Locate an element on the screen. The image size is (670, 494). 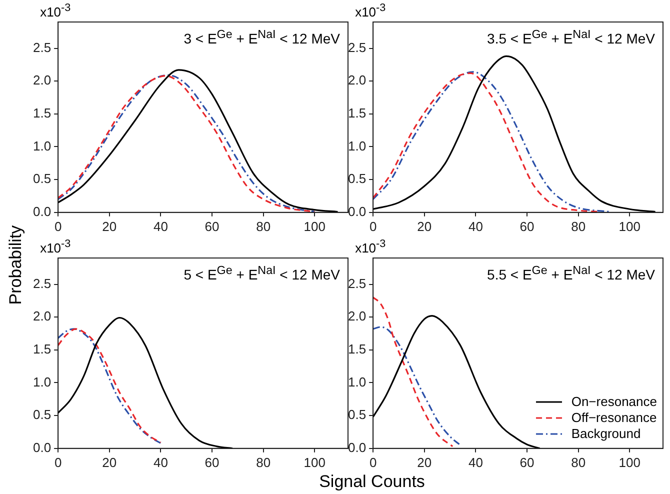
x-axis-title: Signal Counts is located at coordinates (372, 482).